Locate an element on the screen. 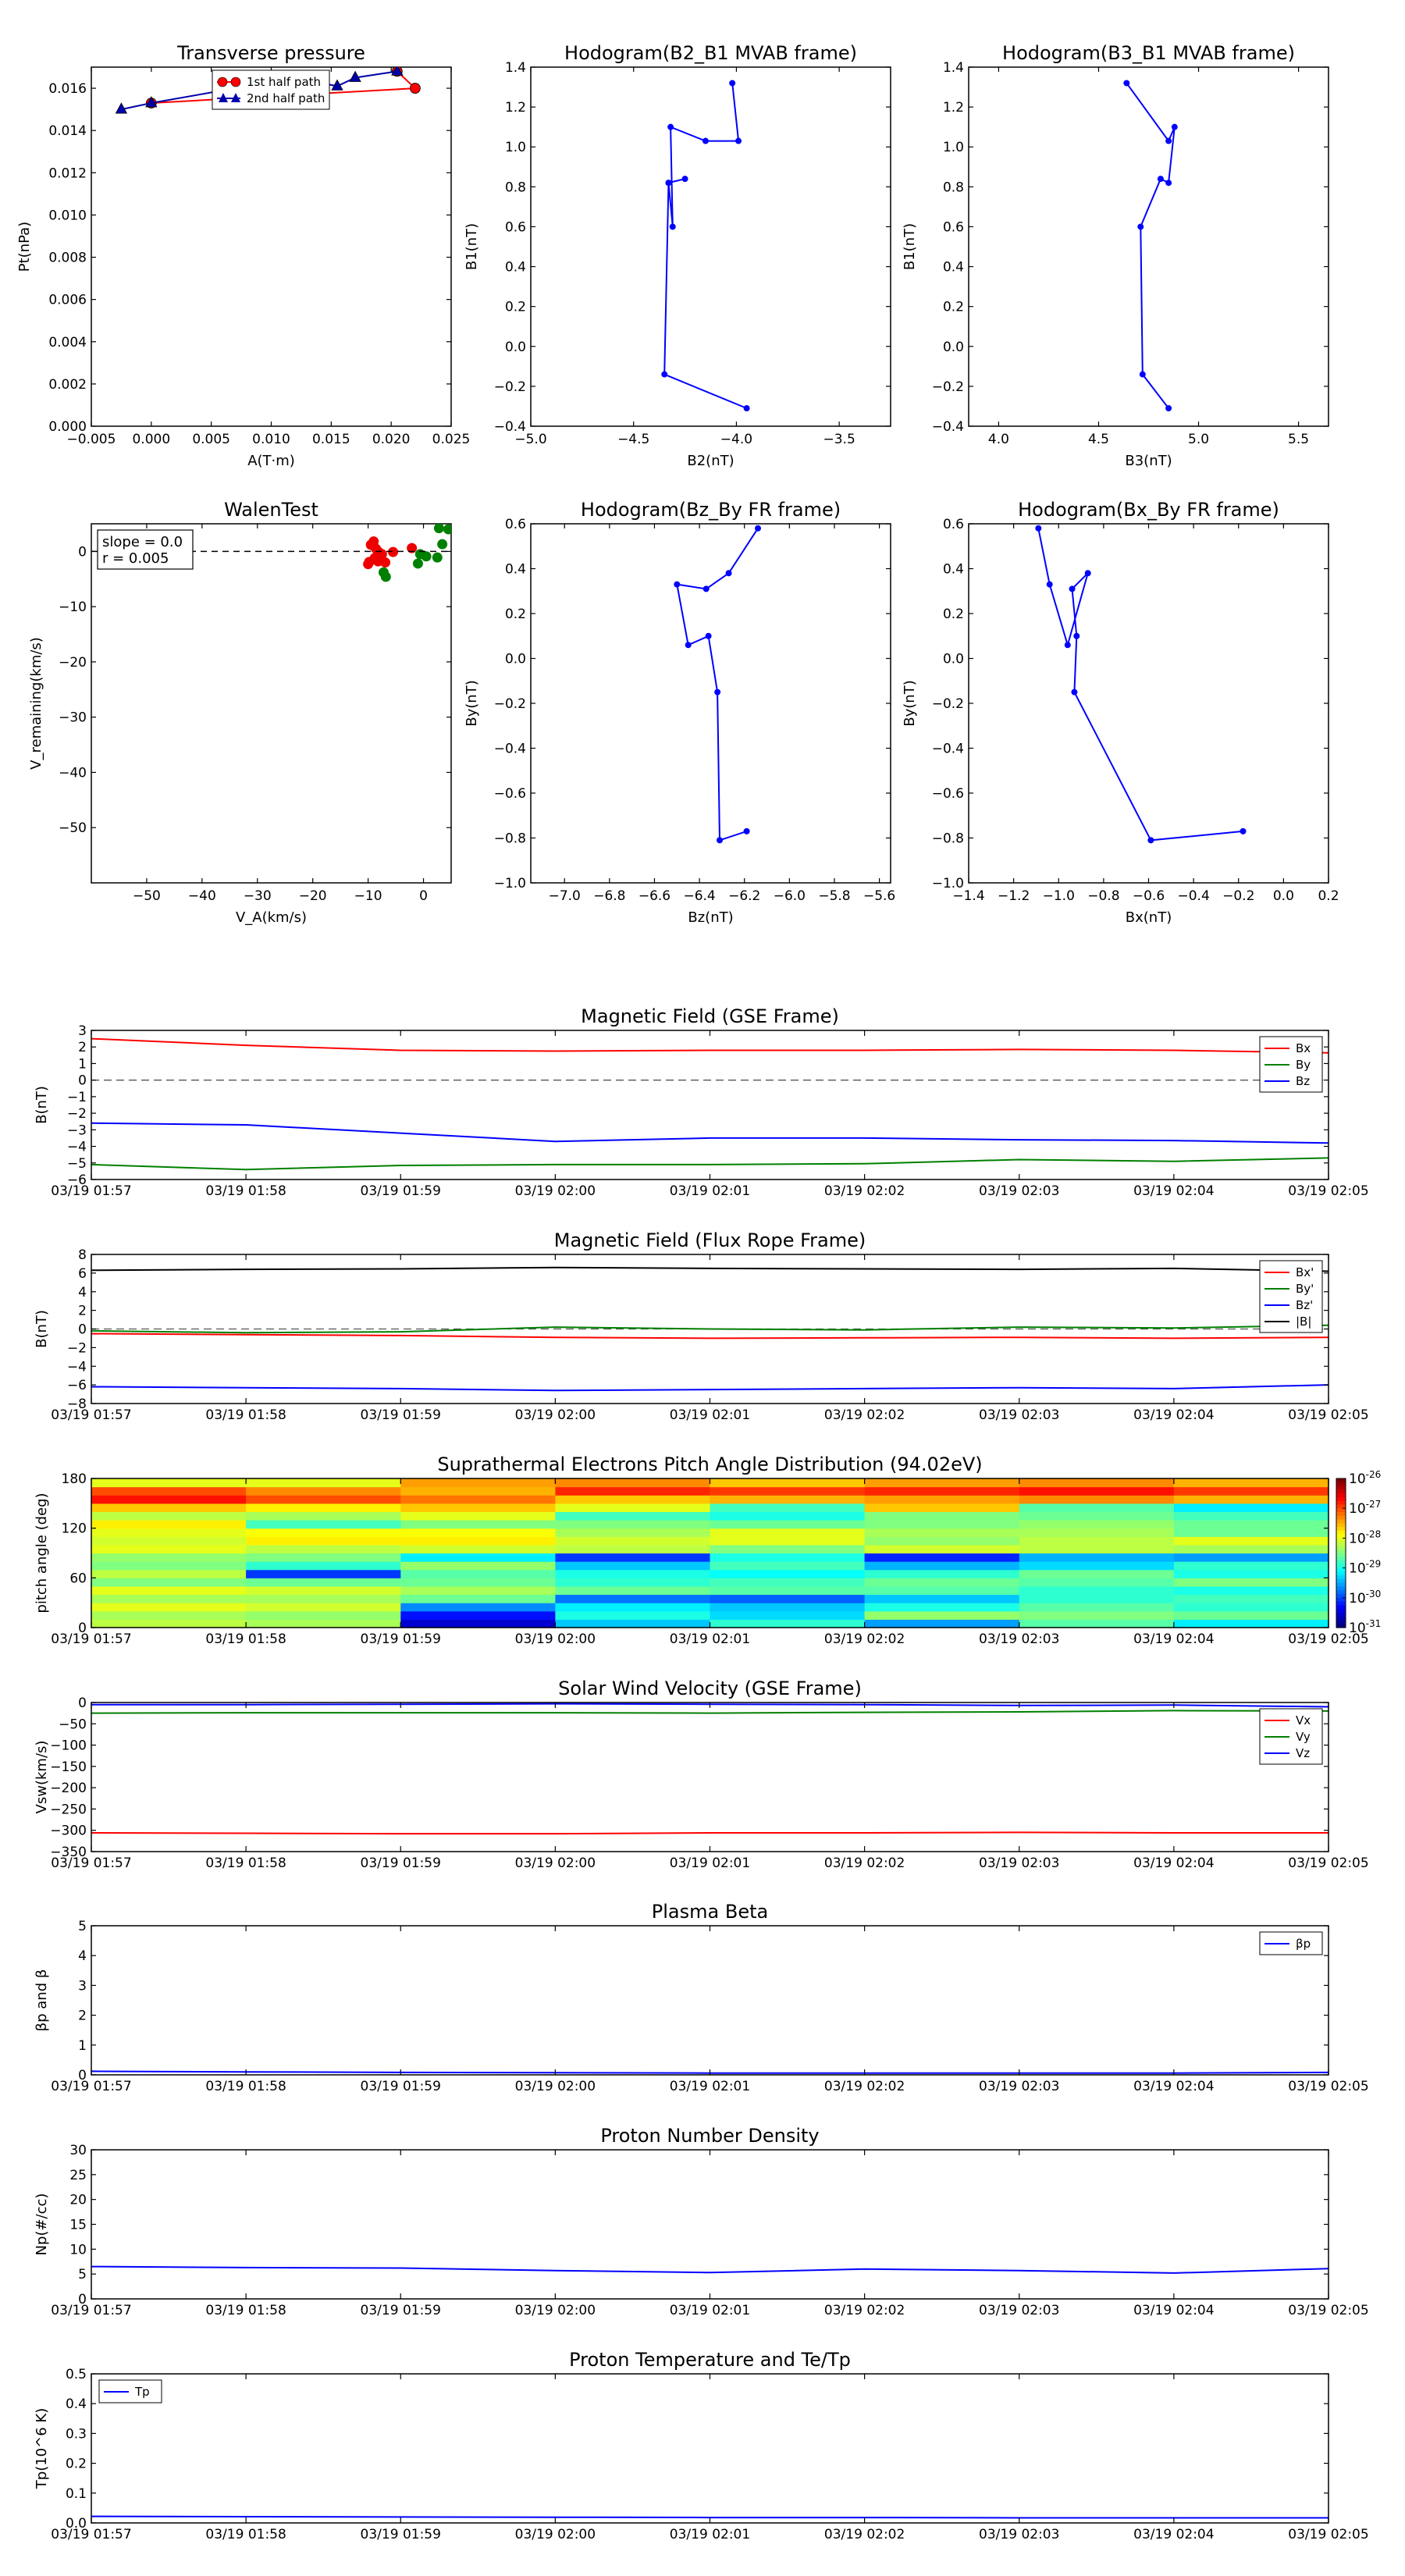 The image size is (1405, 2576). annotation-text: slope = 0.0 is located at coordinates (143, 542).